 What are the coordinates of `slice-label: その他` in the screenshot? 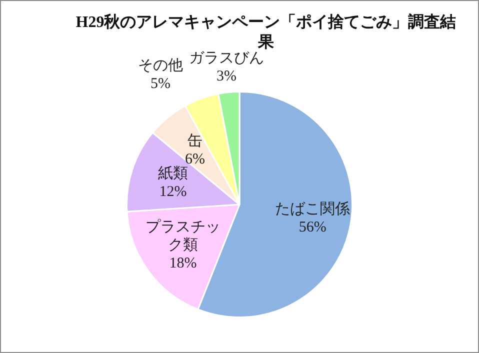 It's located at (161, 65).